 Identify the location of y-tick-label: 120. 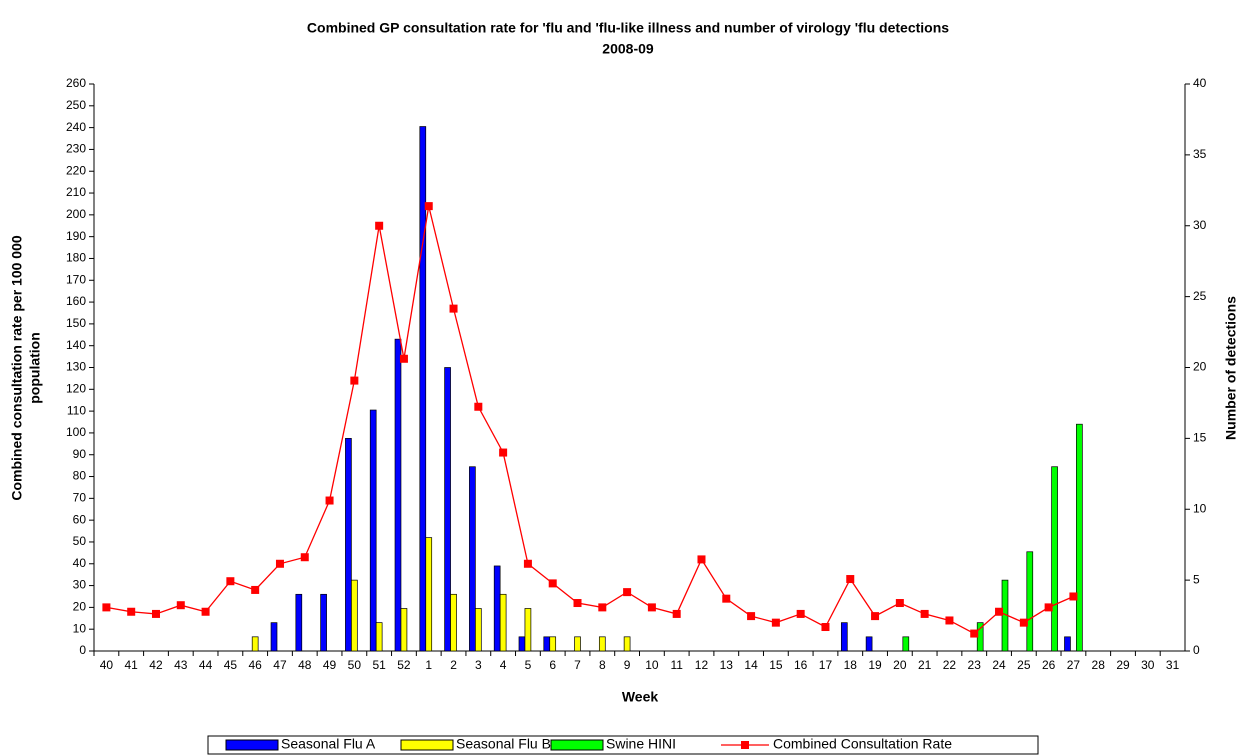
(76, 388).